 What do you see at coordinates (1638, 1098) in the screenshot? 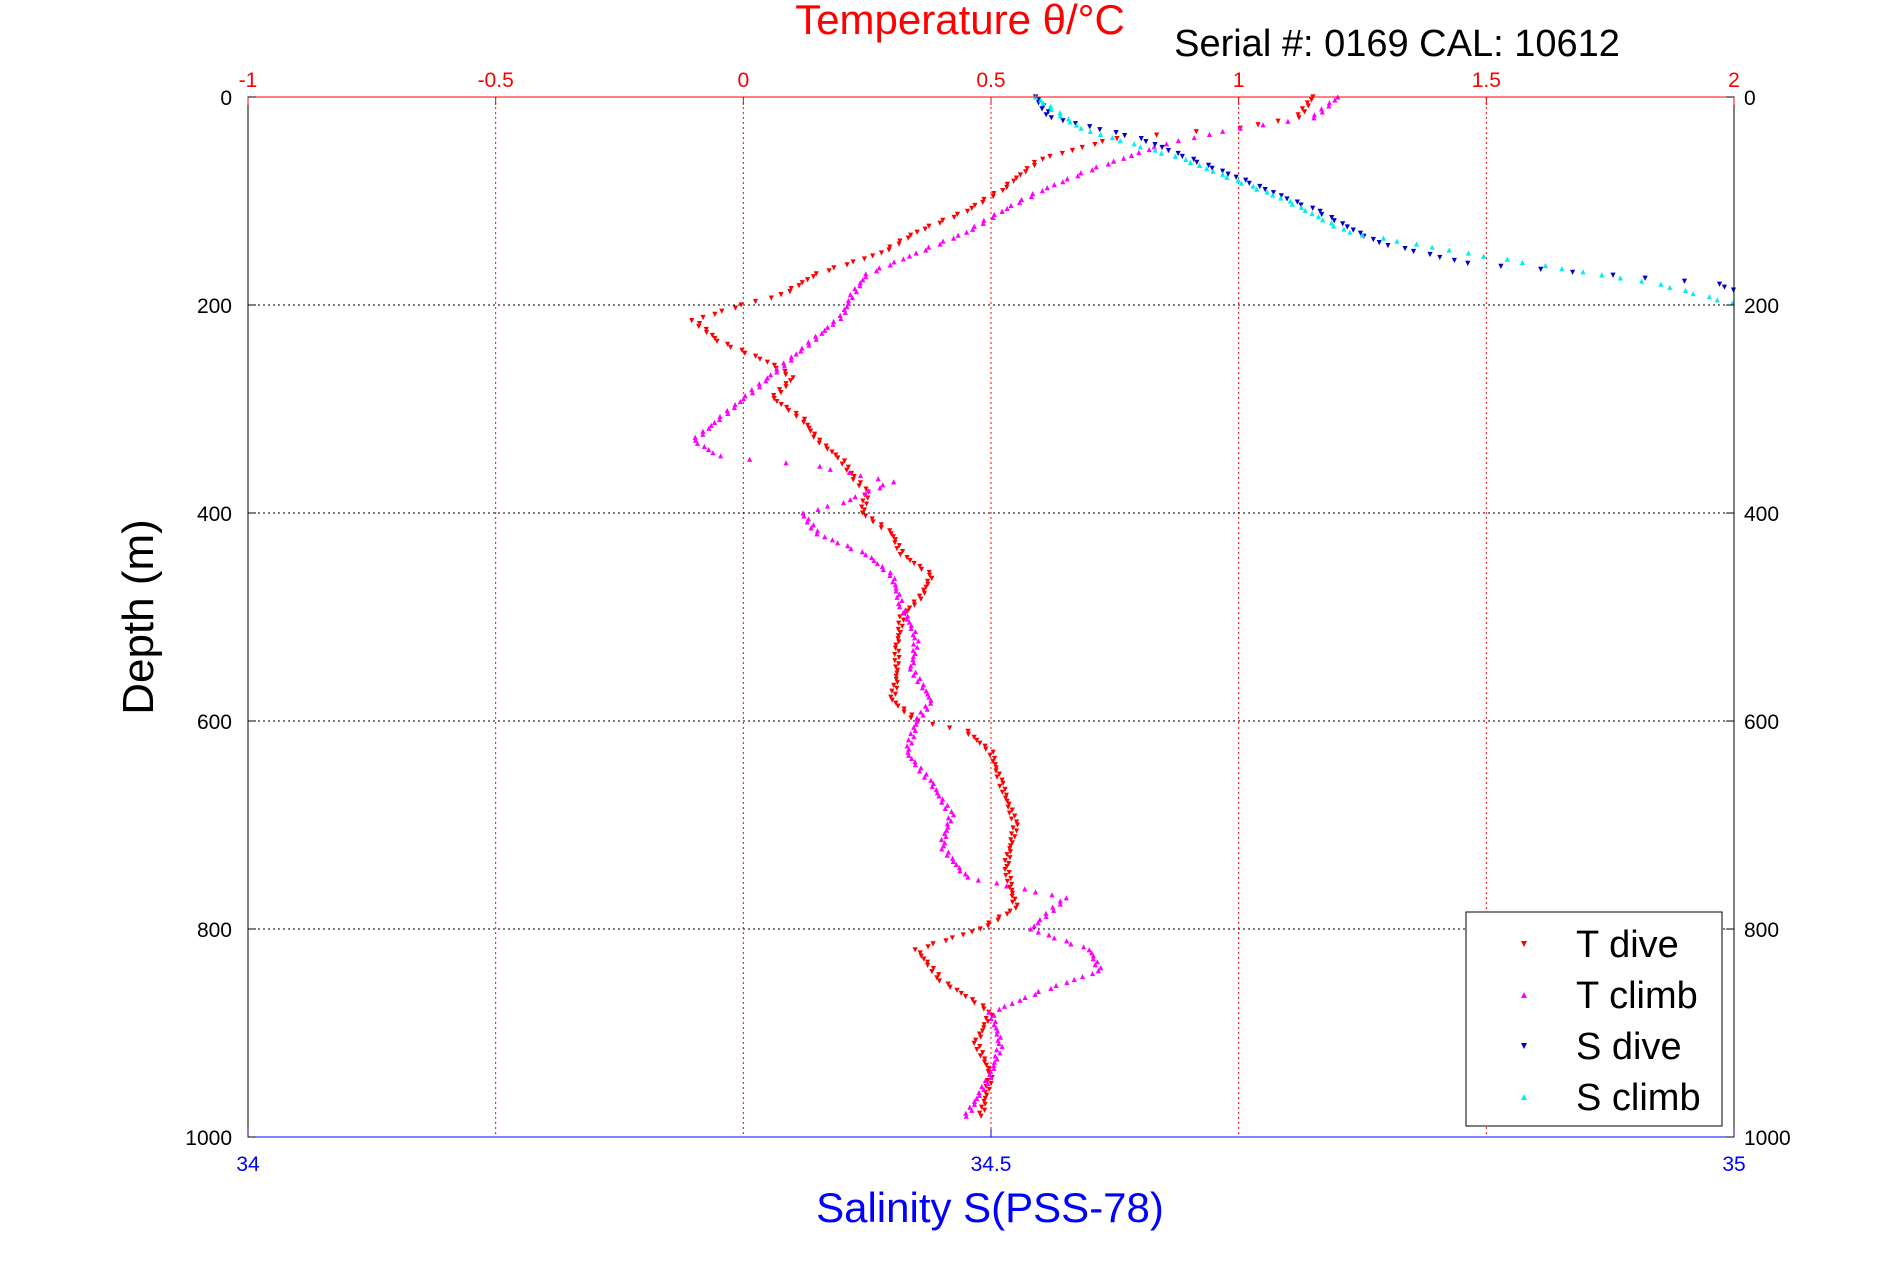
I see `legend-label: S climb` at bounding box center [1638, 1098].